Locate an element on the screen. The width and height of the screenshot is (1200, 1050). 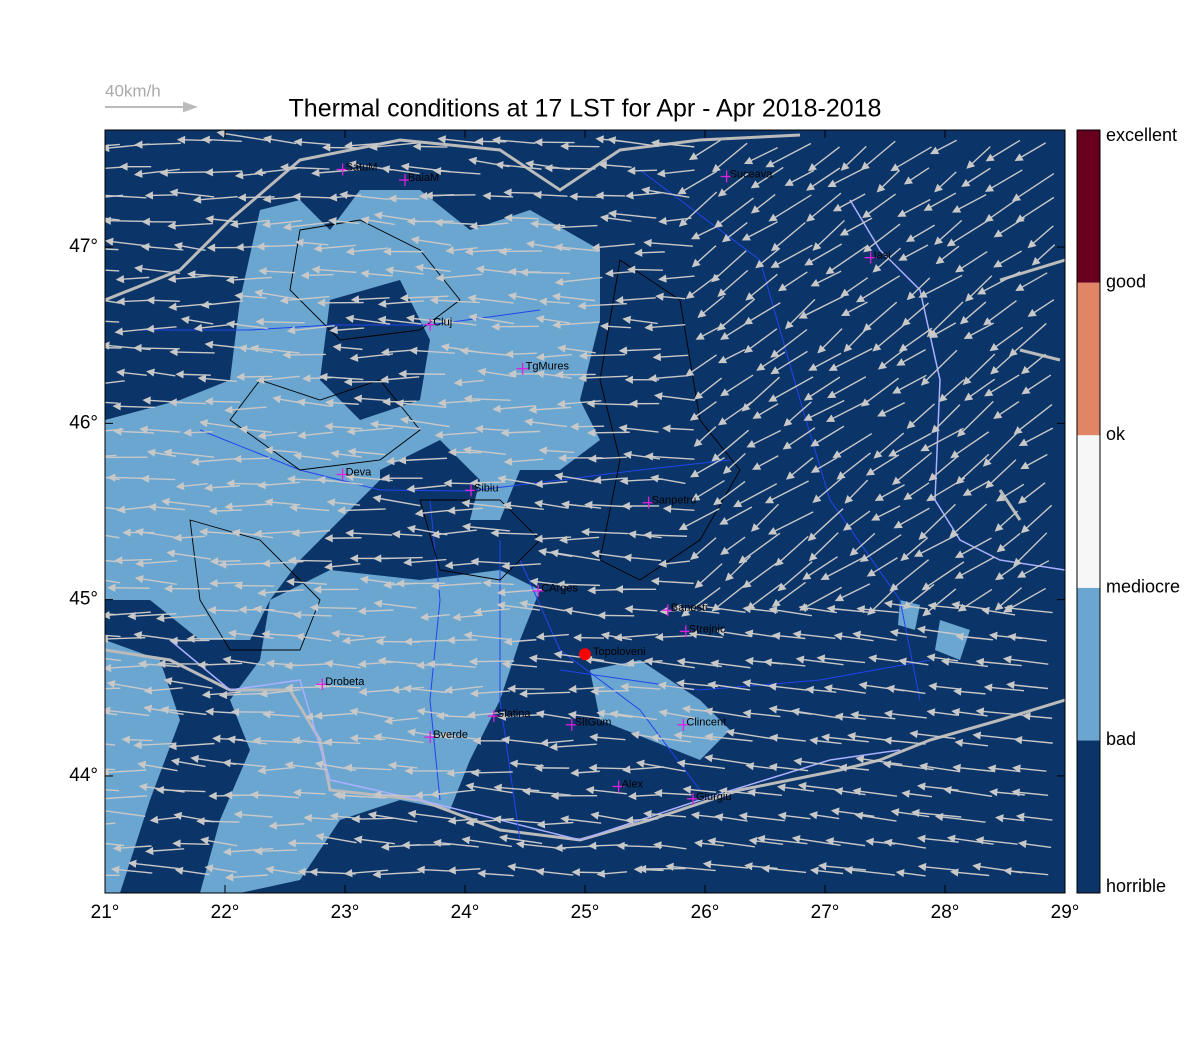
x-tick-label: 26° is located at coordinates (705, 912).